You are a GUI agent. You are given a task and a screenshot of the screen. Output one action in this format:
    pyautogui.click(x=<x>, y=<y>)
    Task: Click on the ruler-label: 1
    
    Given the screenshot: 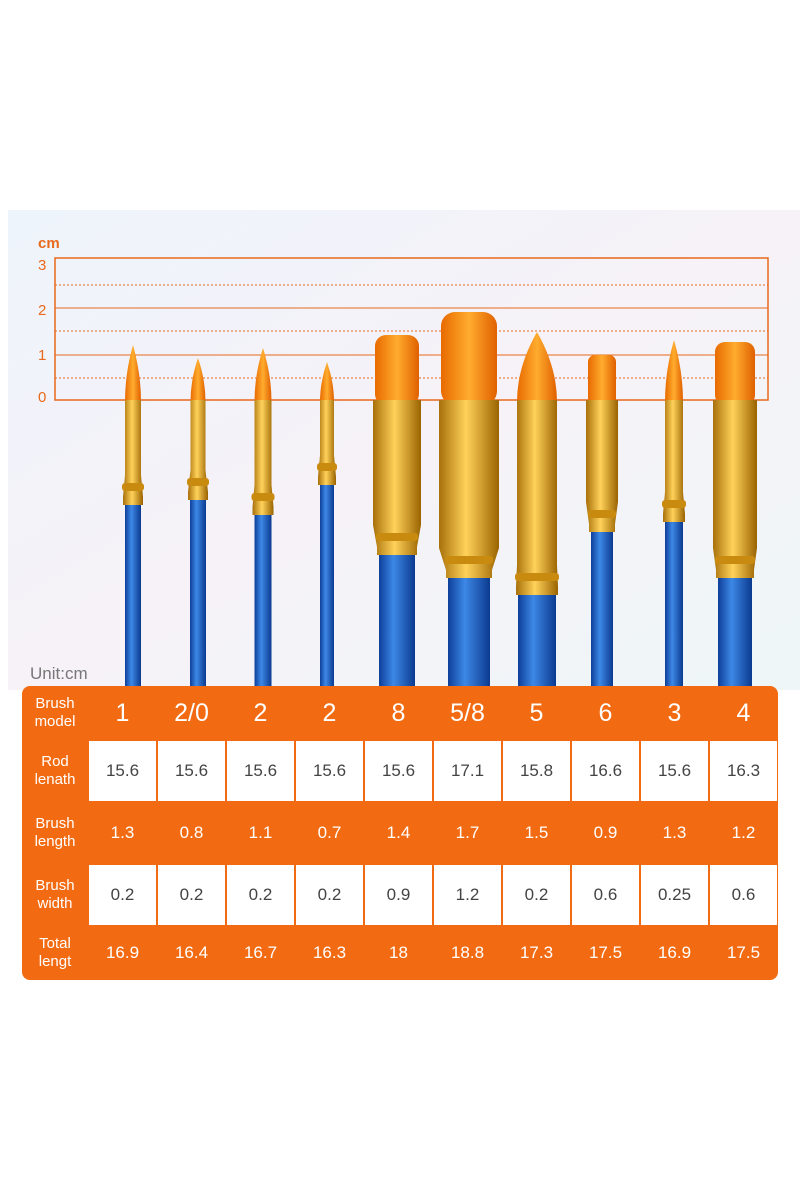 What is the action you would take?
    pyautogui.click(x=42, y=355)
    